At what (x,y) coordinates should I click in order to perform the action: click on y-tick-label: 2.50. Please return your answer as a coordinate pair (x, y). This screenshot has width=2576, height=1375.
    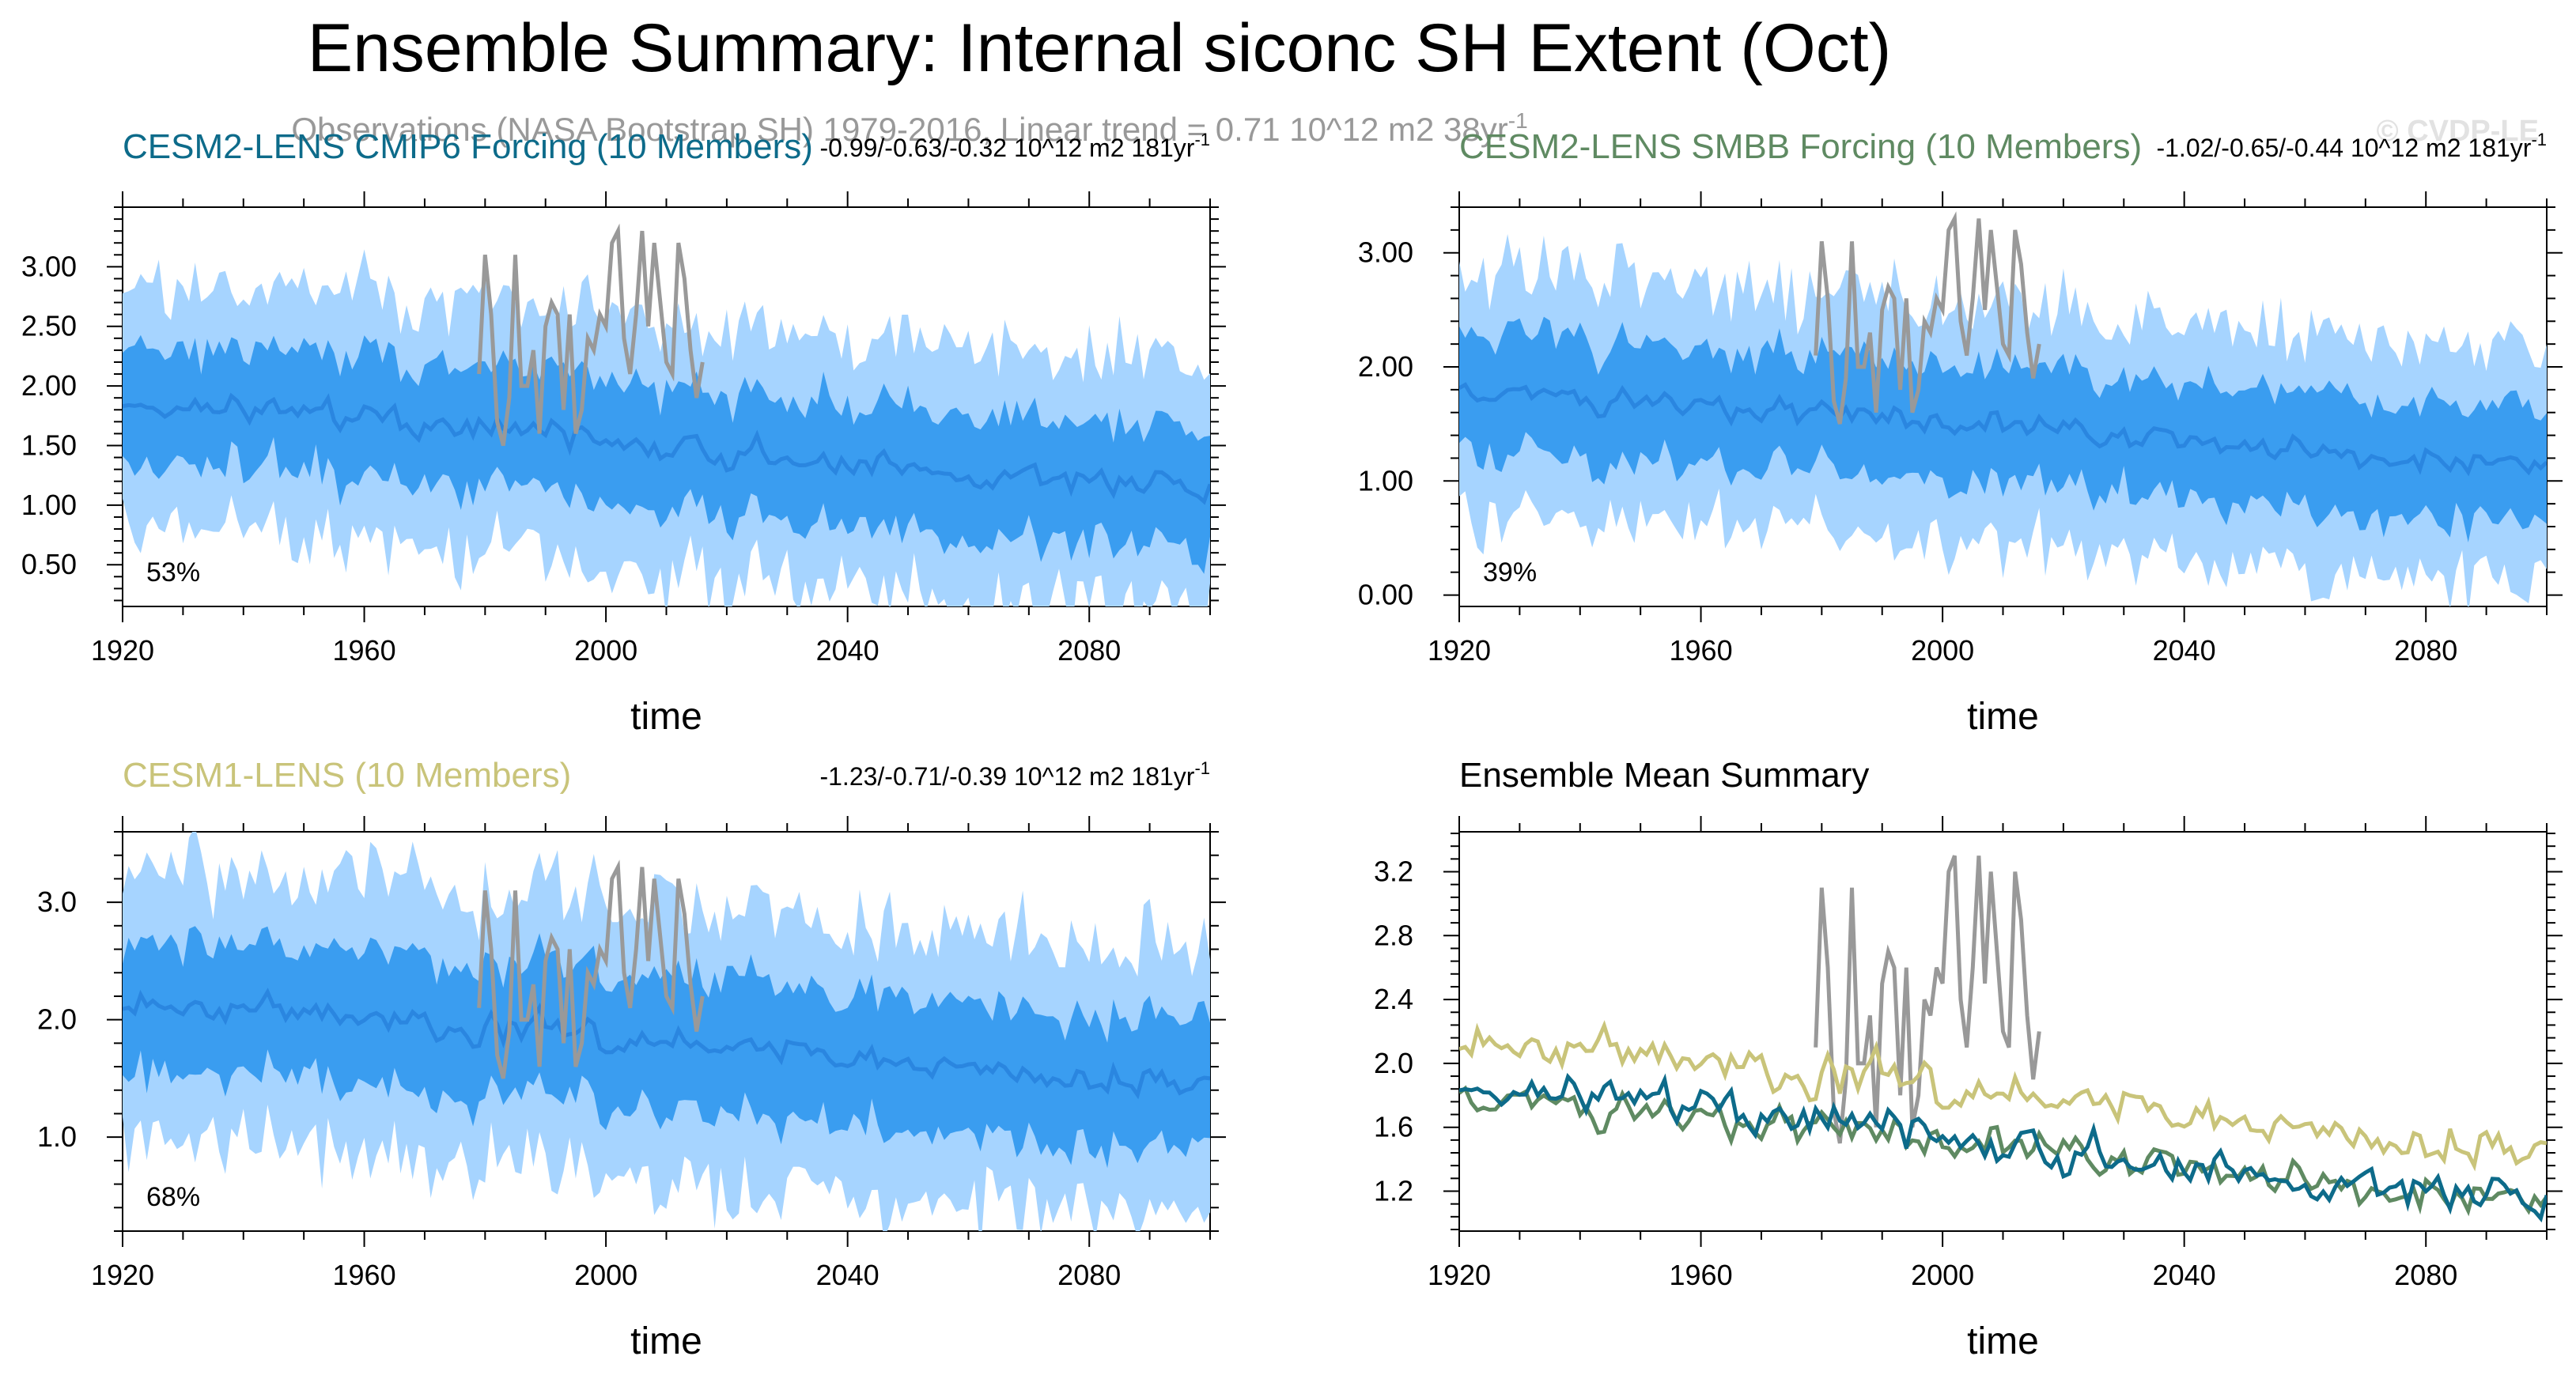
    Looking at the image, I should click on (49, 326).